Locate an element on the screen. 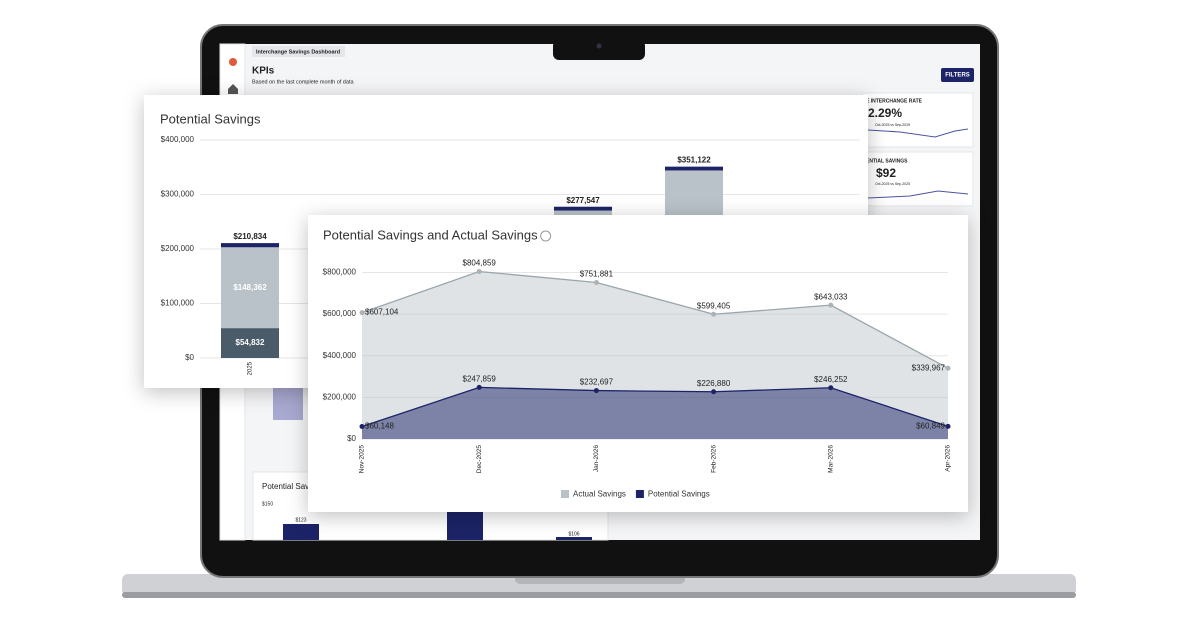  kpi-label: E INTERCHANGE RATE is located at coordinates (894, 101).